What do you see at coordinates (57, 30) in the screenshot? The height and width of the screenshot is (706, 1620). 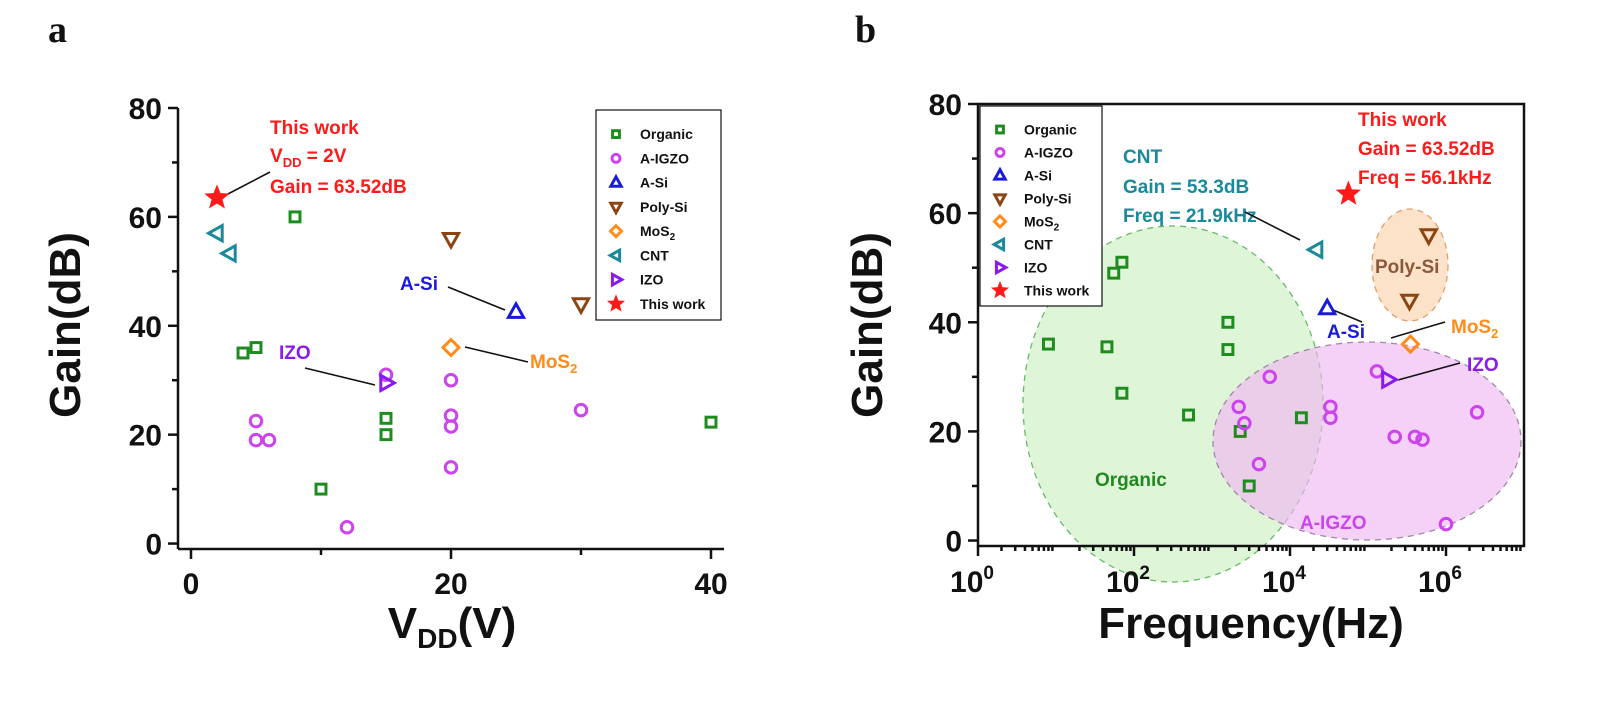 I see `panel-label-a: a` at bounding box center [57, 30].